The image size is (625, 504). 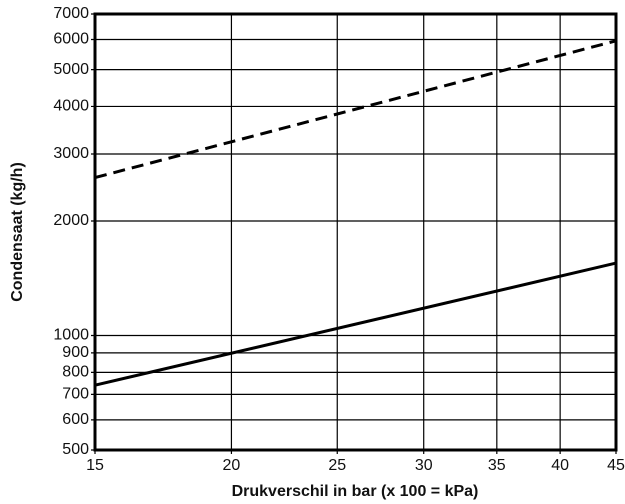 I want to click on y-axis-title: Condensaat (kg/h), so click(x=17, y=232).